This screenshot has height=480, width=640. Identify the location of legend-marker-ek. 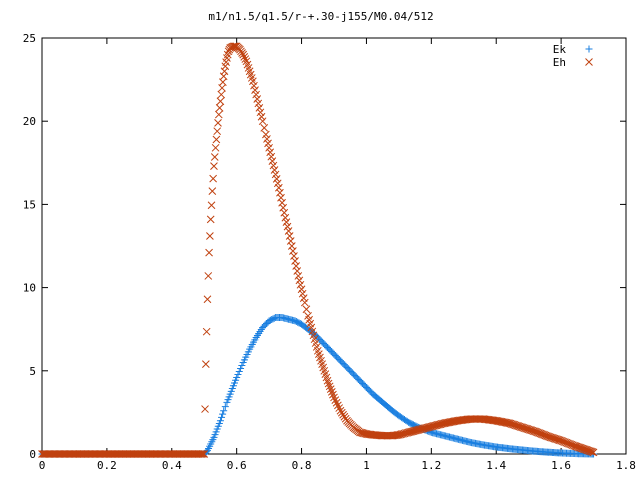
(589, 49).